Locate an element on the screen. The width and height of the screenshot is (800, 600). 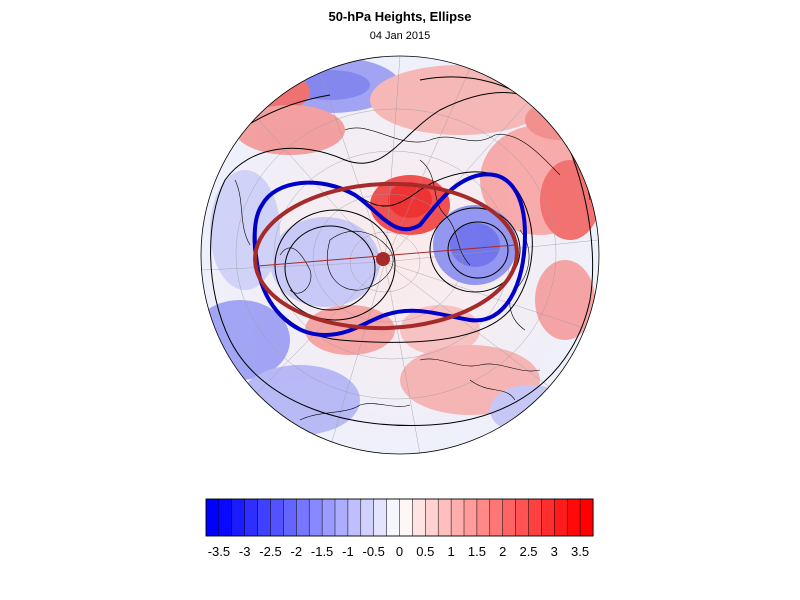
colorbar-tick-label: -3 is located at coordinates (244, 551).